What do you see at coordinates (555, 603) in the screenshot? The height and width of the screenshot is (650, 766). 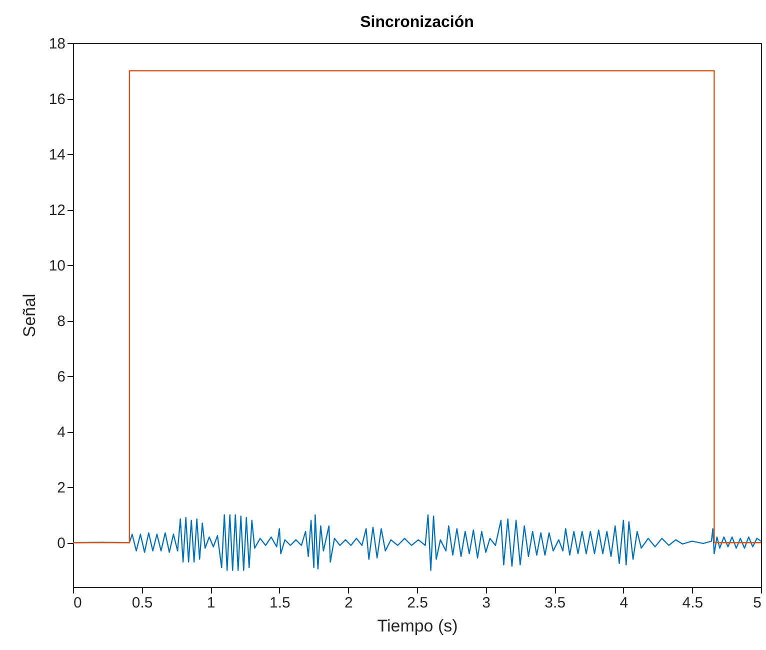 I see `x-tick-label: 3.5` at bounding box center [555, 603].